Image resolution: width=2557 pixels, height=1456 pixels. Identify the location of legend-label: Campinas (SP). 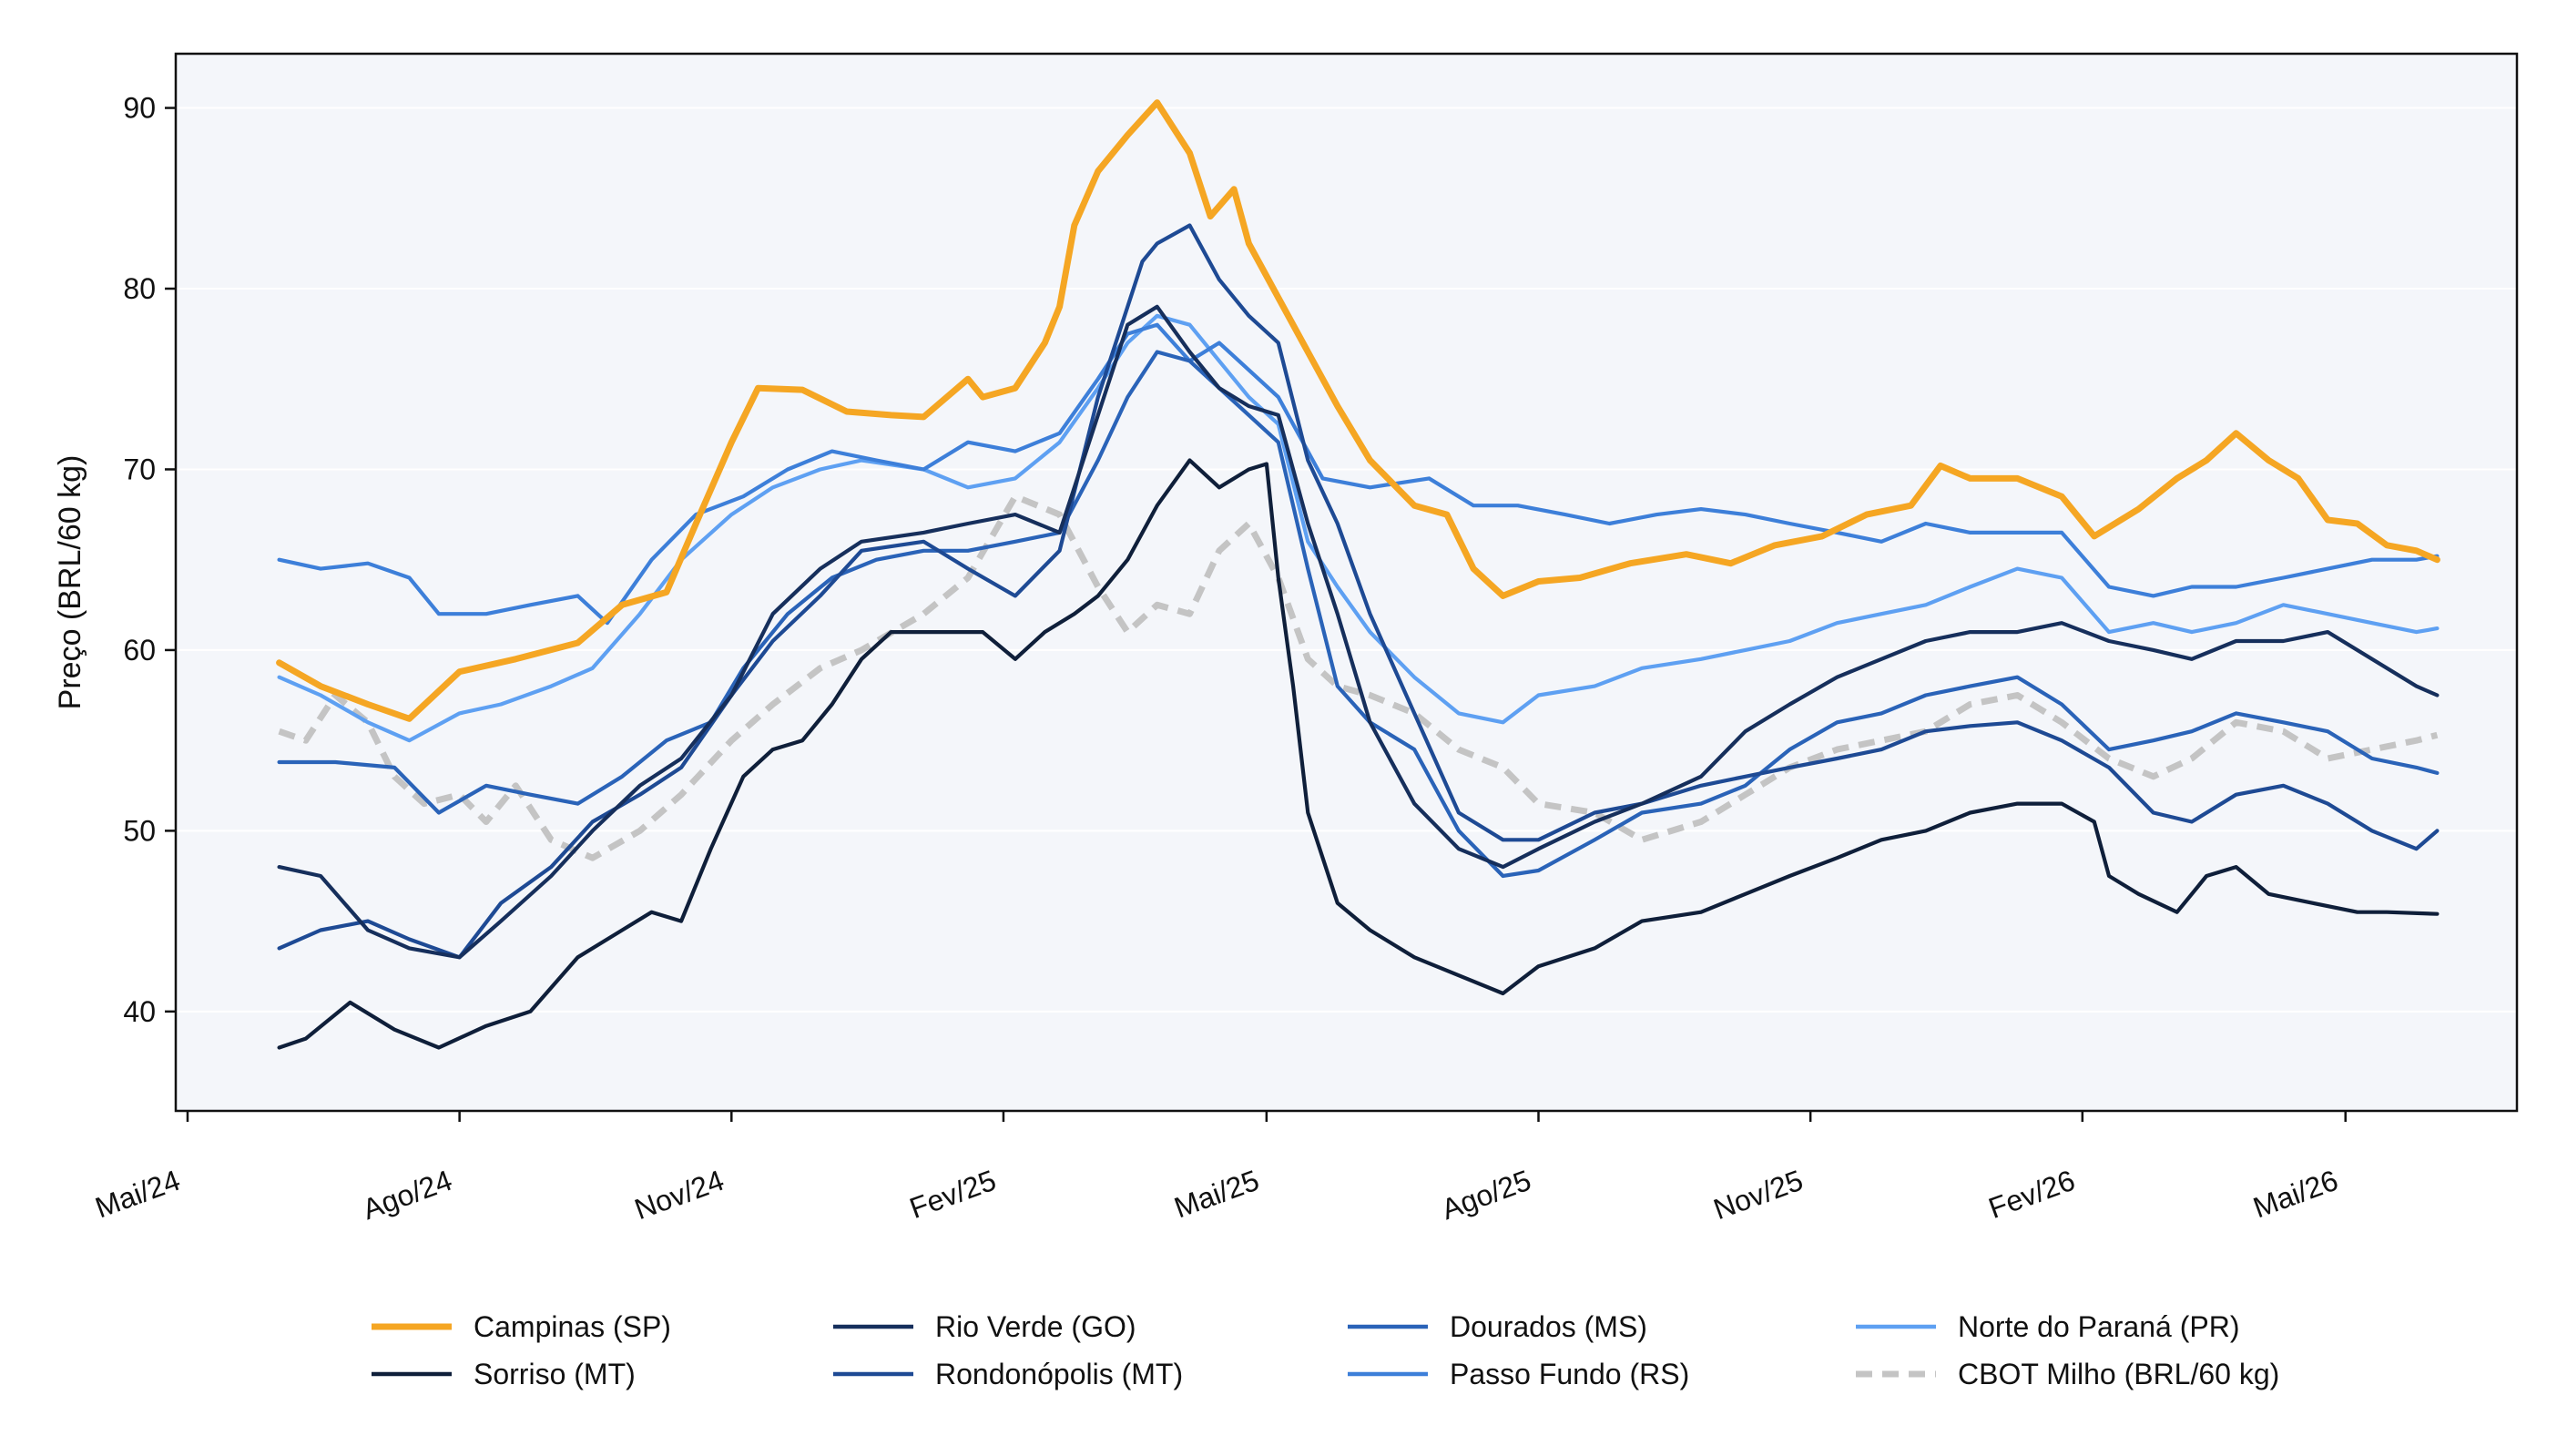
(572, 1327).